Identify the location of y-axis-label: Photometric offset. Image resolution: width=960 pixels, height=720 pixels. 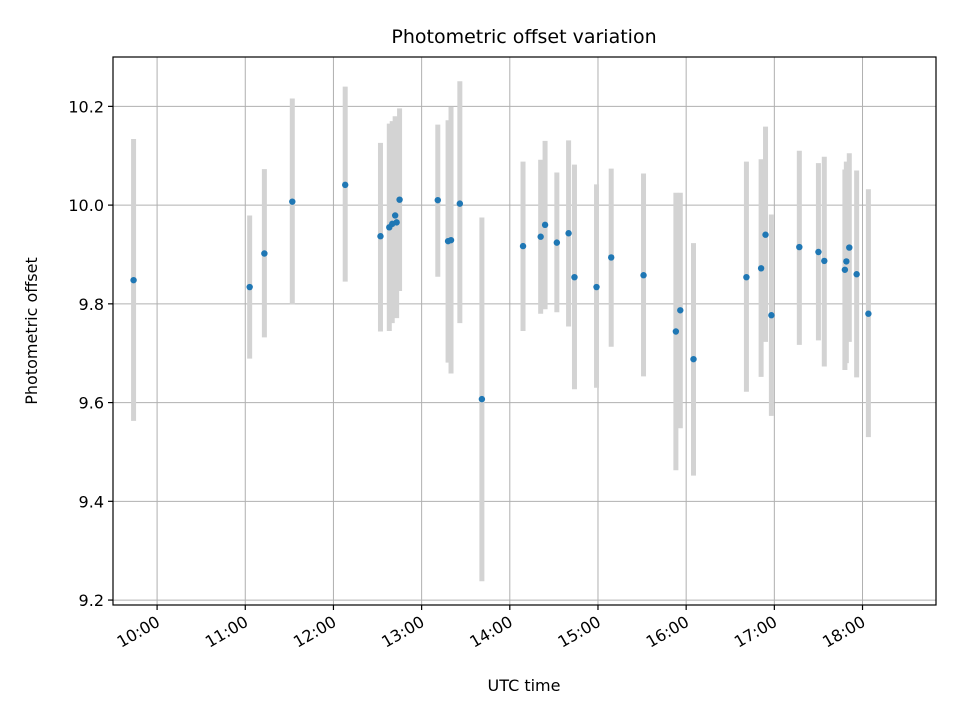
(31, 331).